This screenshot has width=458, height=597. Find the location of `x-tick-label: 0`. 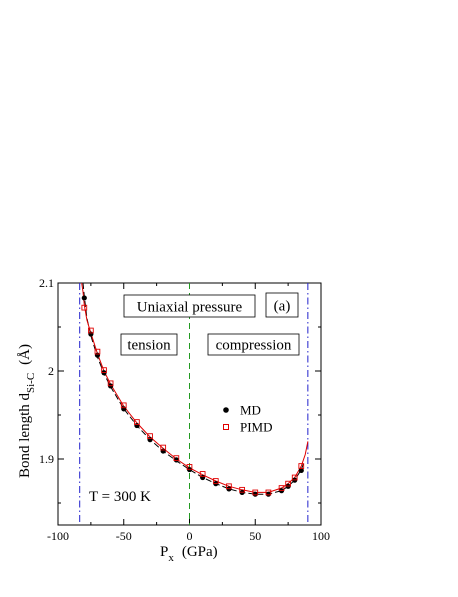

x-tick-label: 0 is located at coordinates (190, 536).